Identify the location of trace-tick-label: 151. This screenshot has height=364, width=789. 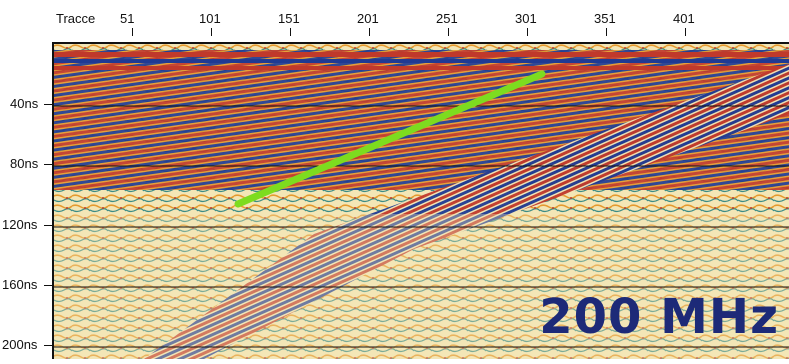
(289, 18).